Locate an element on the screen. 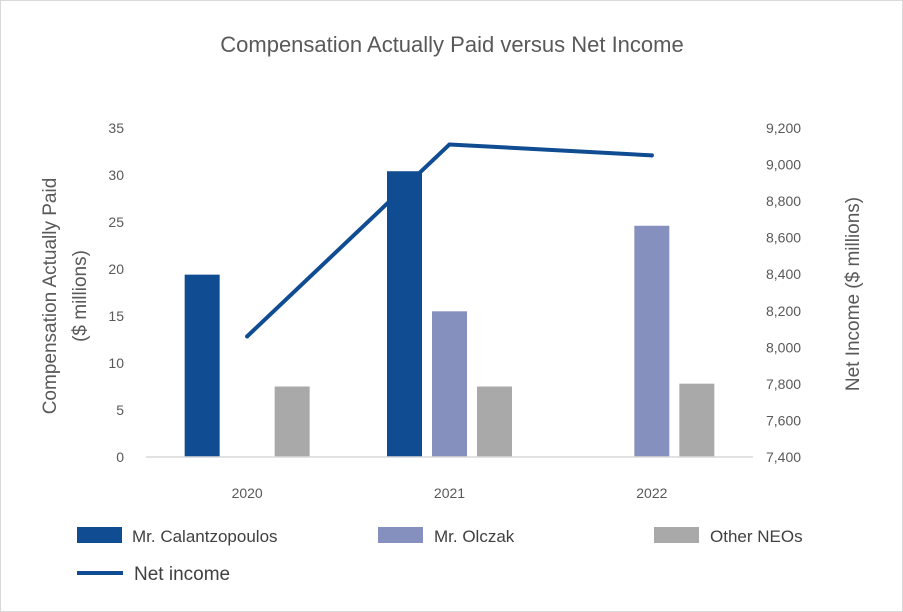 Image resolution: width=903 pixels, height=612 pixels. left-tick-label: 5 is located at coordinates (120, 410).